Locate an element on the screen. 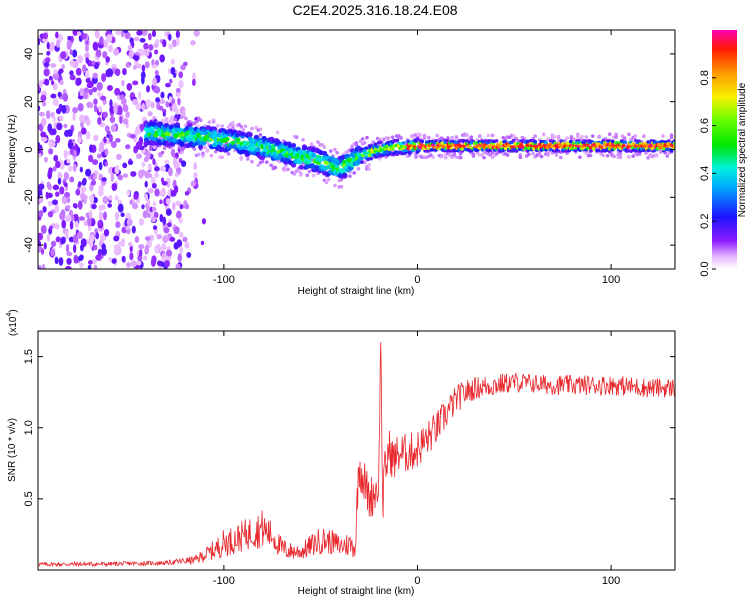 The width and height of the screenshot is (750, 600). snr-scale-exponent: 4 is located at coordinates (9, 315).